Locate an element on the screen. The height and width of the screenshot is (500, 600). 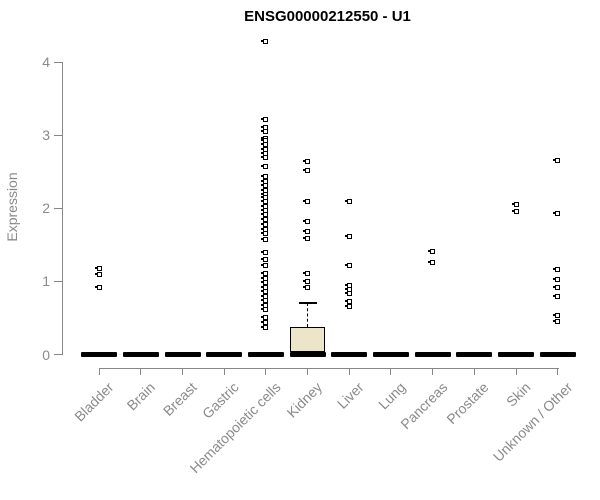
y-tick-label: 3 is located at coordinates (46, 135).